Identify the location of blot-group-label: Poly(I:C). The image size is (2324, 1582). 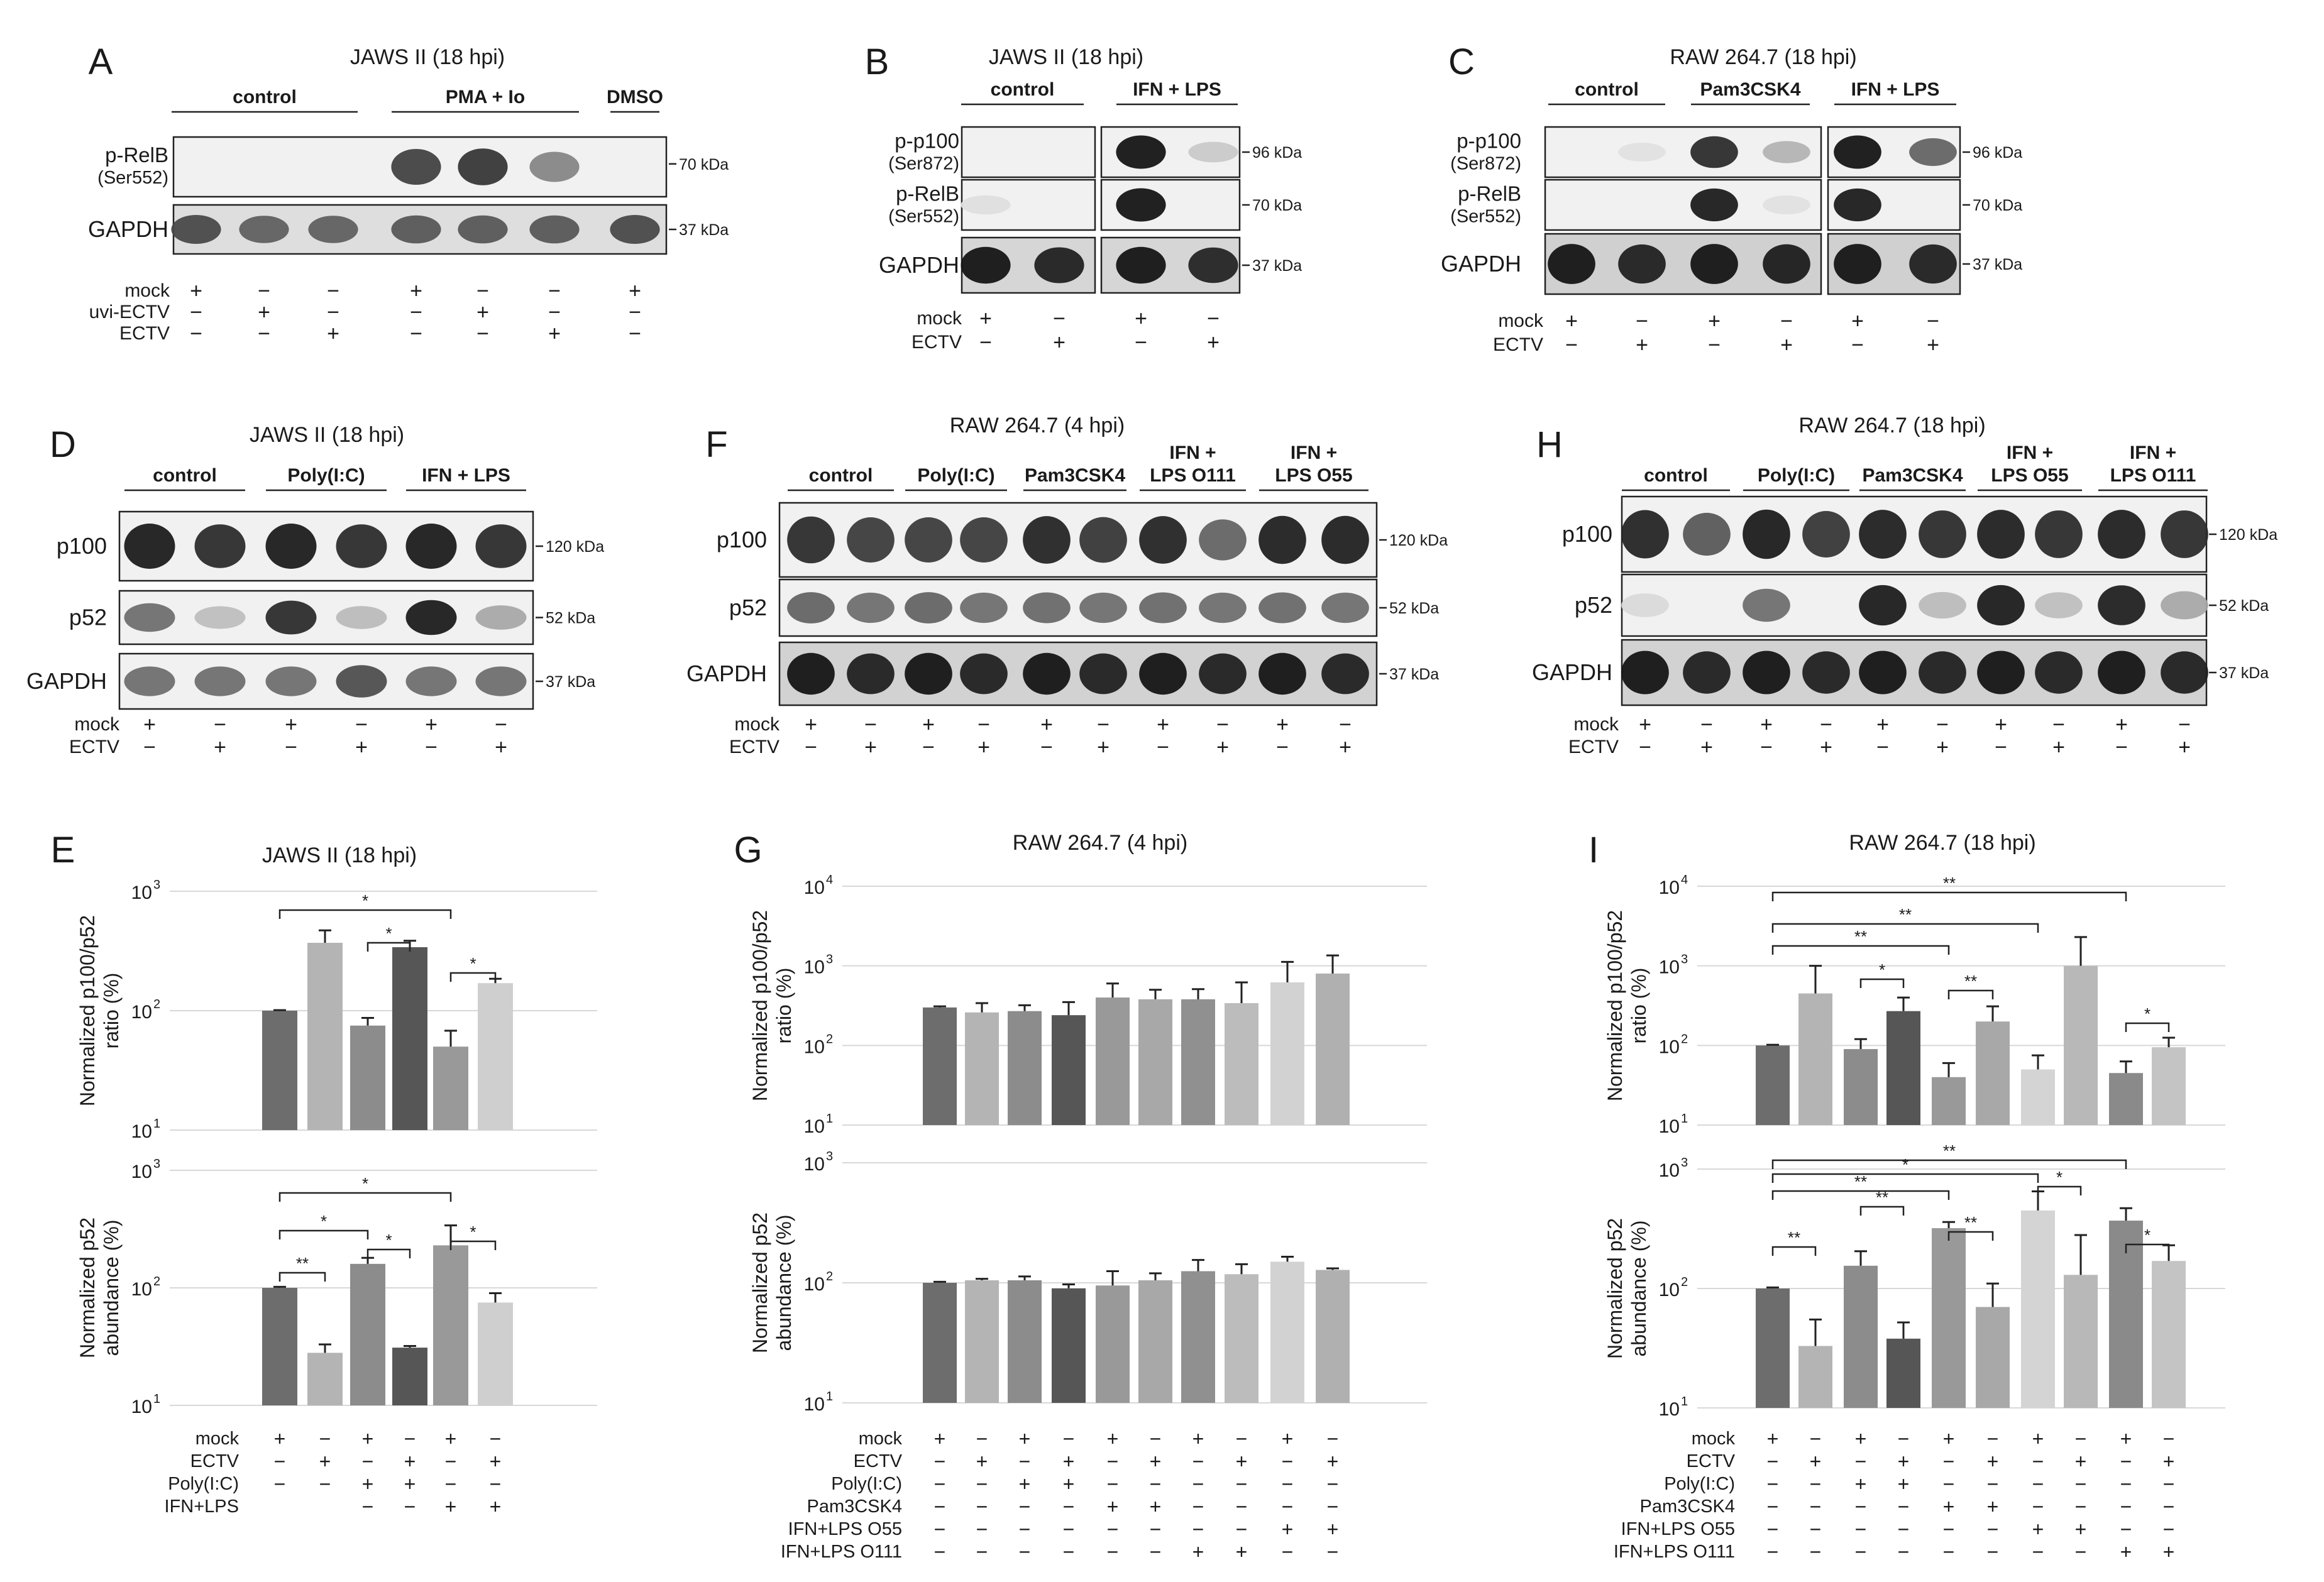
(955, 475).